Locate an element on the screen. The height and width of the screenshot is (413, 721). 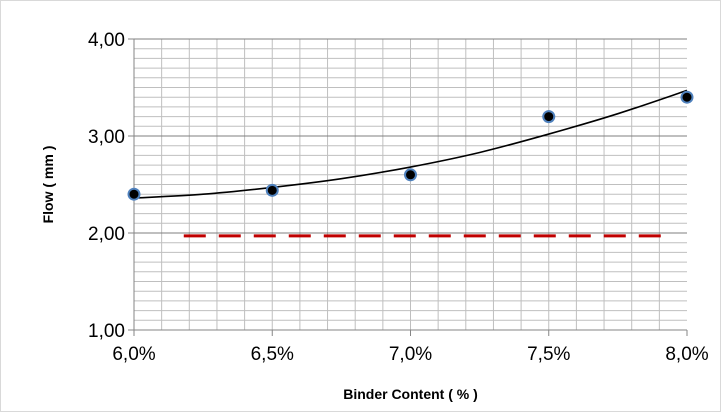
x-tick-label: 6,0% is located at coordinates (133, 354).